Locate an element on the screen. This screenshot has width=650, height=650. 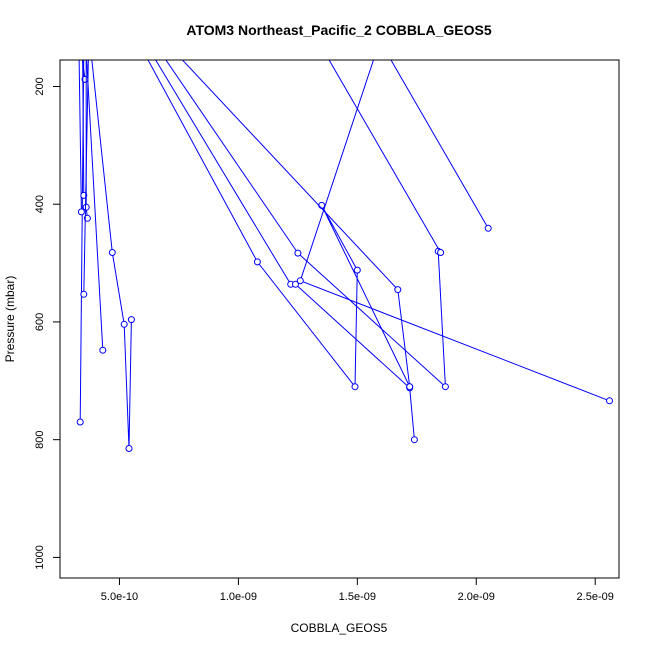
y-tick-label: 600 is located at coordinates (40, 322).